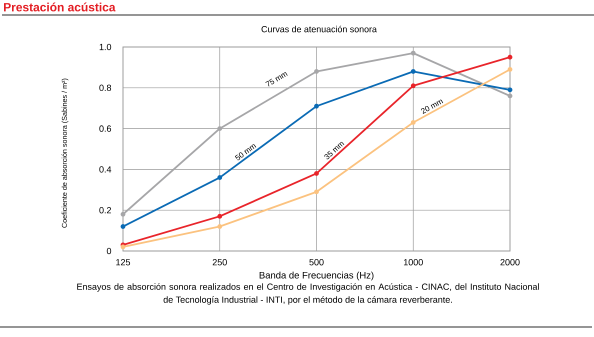  I want to click on chart-title: Prestación acústica, so click(60, 7).